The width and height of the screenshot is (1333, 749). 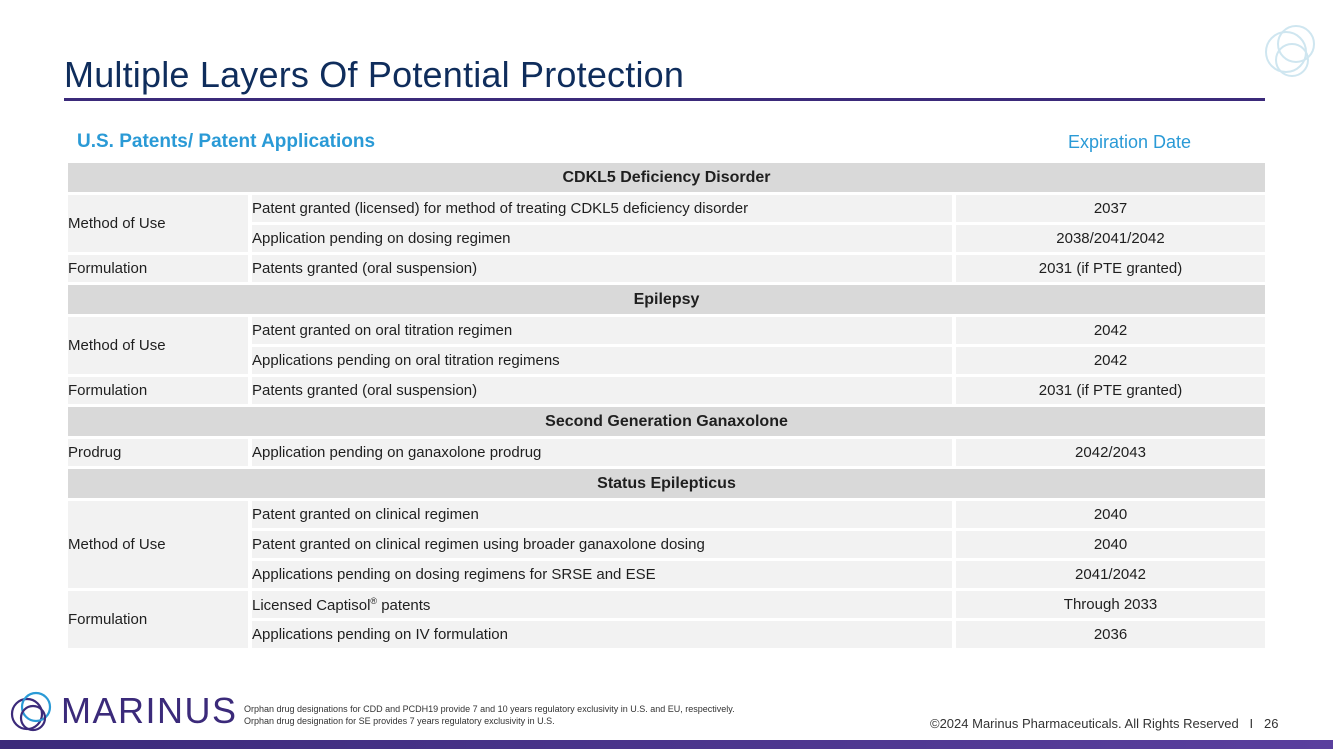 What do you see at coordinates (1290, 51) in the screenshot?
I see `overlapping-circles-logo-icon` at bounding box center [1290, 51].